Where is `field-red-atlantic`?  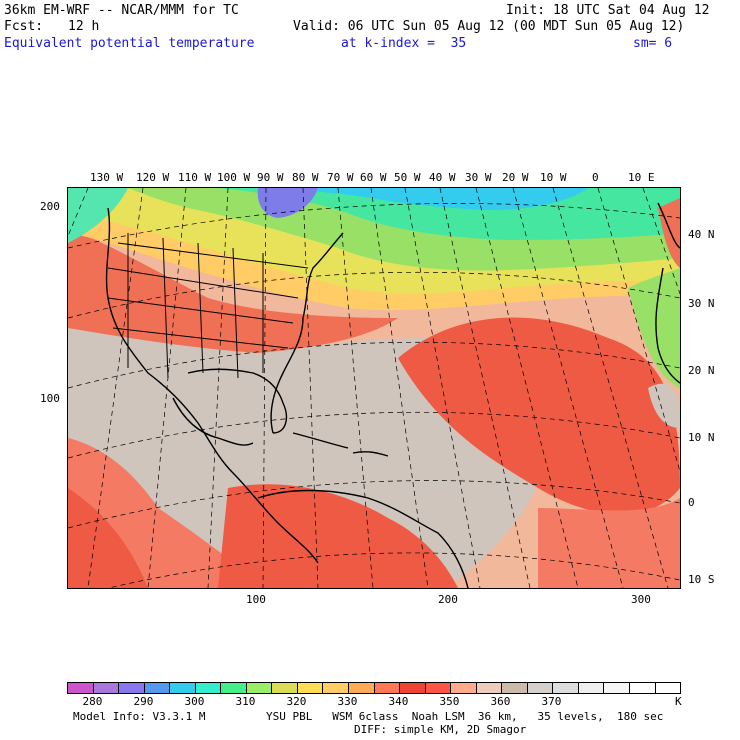
field-red-atlantic is located at coordinates (539, 416).